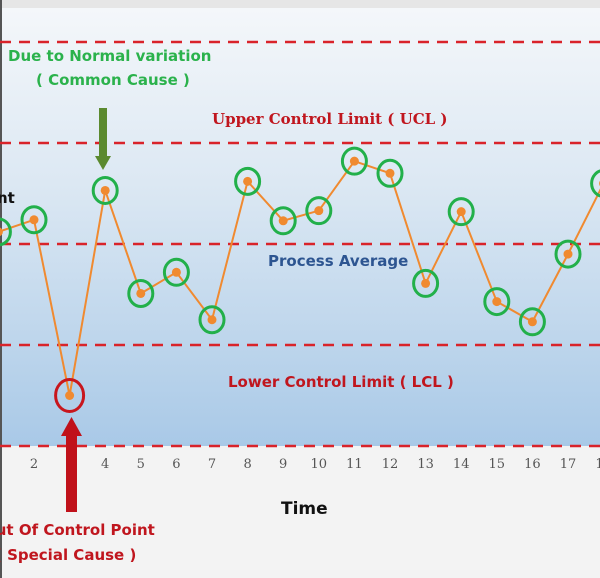 Image resolution: width=600 pixels, height=578 pixels. What do you see at coordinates (354, 464) in the screenshot?
I see `x-tick-label: 11` at bounding box center [354, 464].